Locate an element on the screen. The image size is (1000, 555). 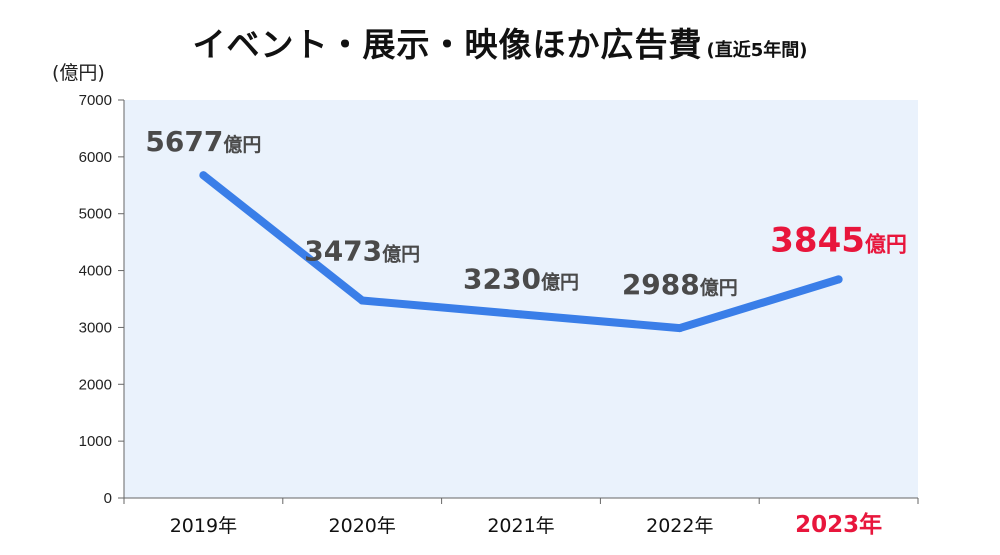
x-tick-label: 2021年 is located at coordinates (520, 526).